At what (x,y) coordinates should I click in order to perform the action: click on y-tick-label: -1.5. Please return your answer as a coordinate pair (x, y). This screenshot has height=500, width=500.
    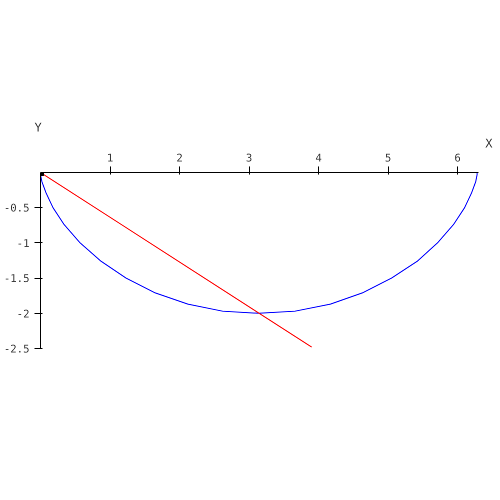
    Looking at the image, I should click on (17, 279).